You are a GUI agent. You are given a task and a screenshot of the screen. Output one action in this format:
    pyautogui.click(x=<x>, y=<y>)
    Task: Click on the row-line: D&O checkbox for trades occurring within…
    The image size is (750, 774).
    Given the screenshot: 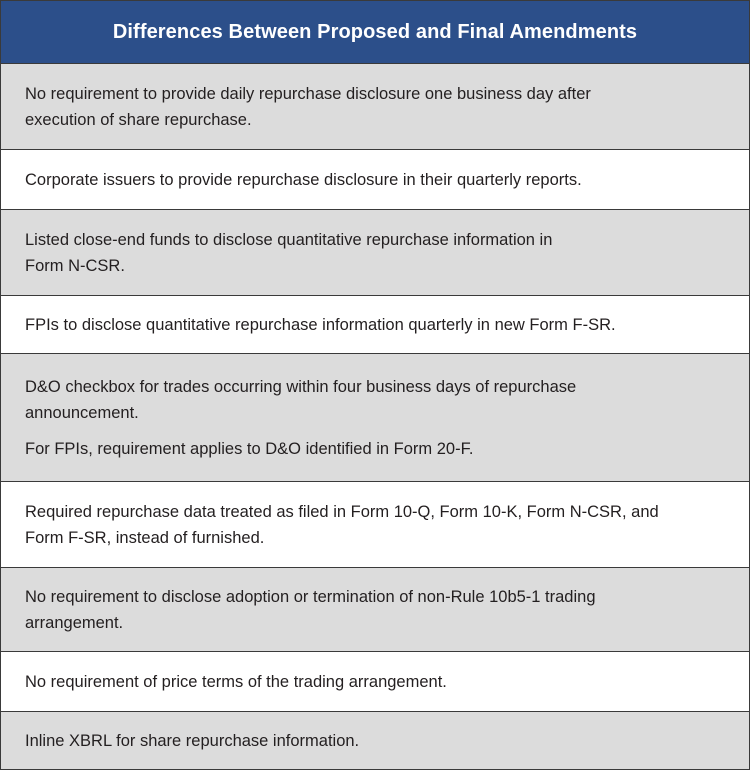 What is the action you would take?
    pyautogui.click(x=301, y=386)
    